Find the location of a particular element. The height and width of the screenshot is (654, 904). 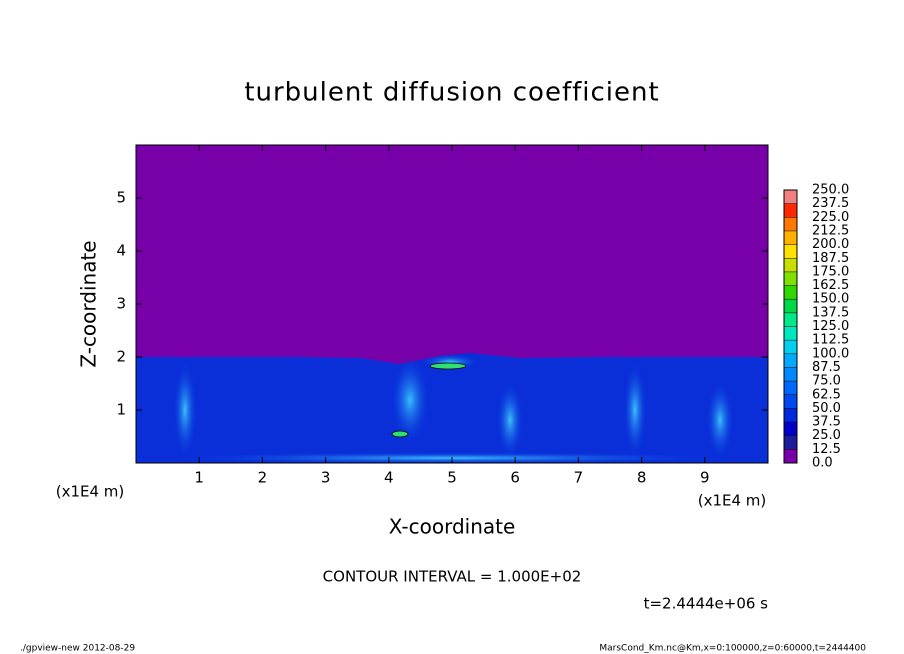

footer-left: ./gpview-new 2012-08-29 is located at coordinates (77, 649).